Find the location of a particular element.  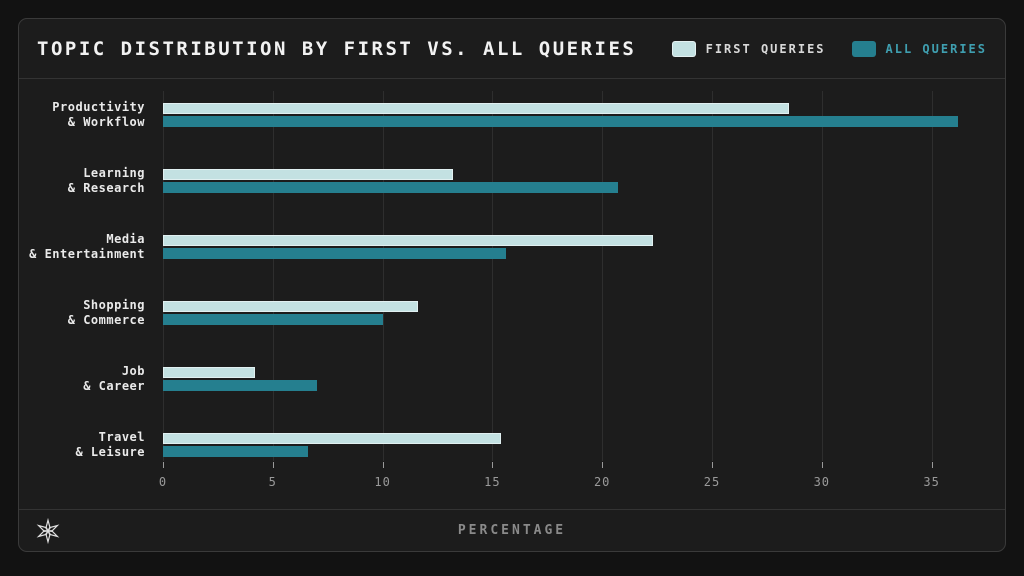

category-label: Learning & Research is located at coordinates (106, 180).